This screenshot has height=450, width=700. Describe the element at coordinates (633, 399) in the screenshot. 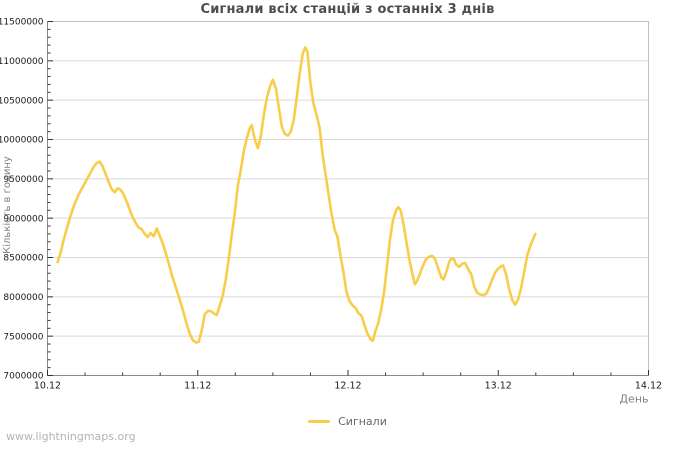

I see `x-axis-title: День` at that location.